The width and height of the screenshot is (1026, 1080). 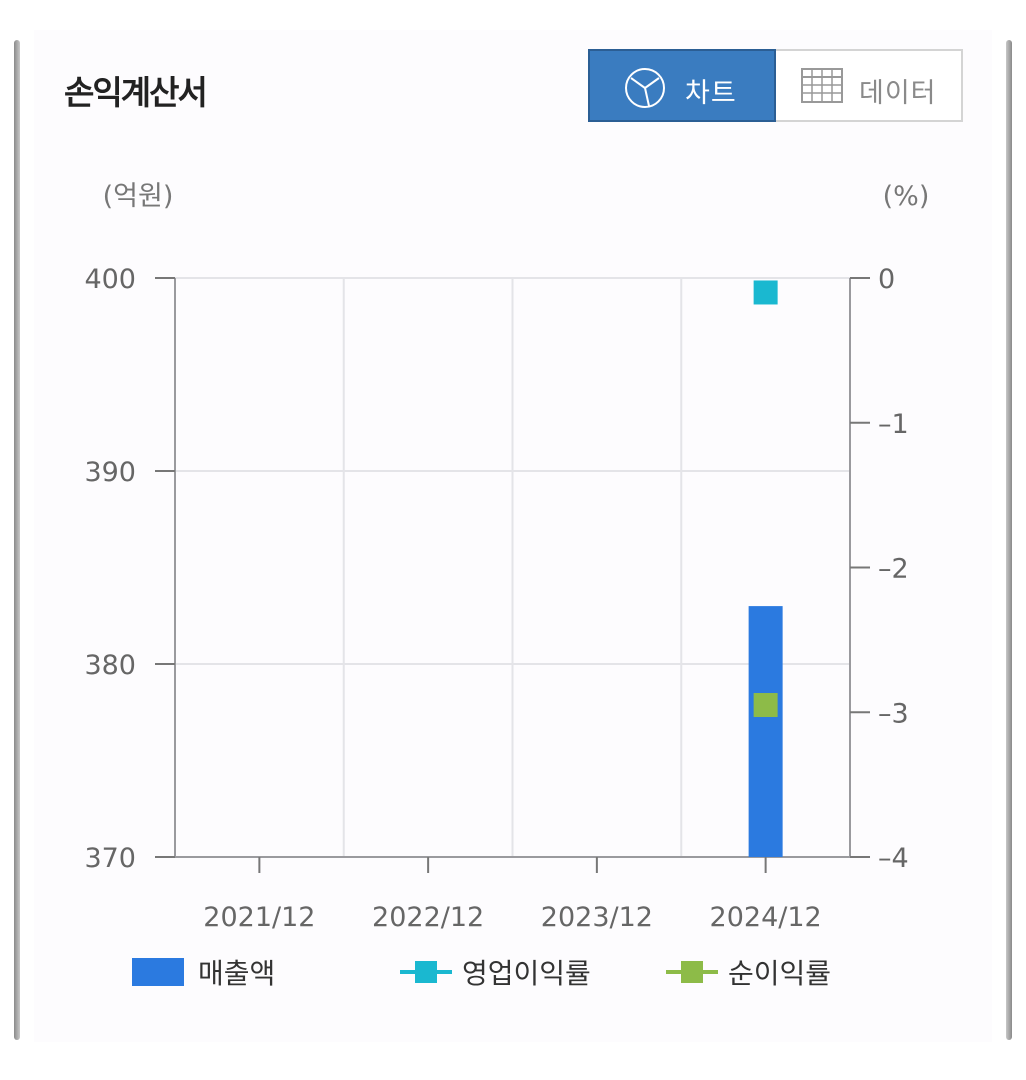 What do you see at coordinates (110, 665) in the screenshot?
I see `left-tick-label: 380` at bounding box center [110, 665].